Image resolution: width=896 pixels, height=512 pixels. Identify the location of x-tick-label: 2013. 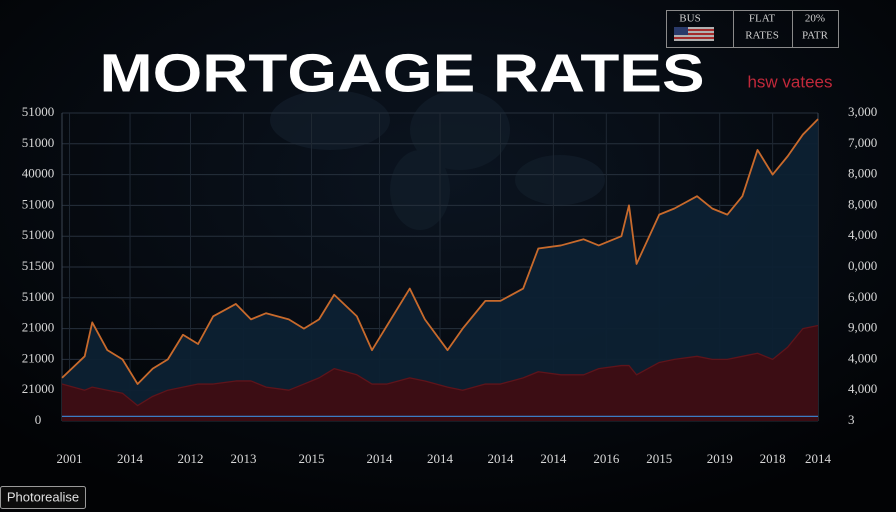
(243, 458).